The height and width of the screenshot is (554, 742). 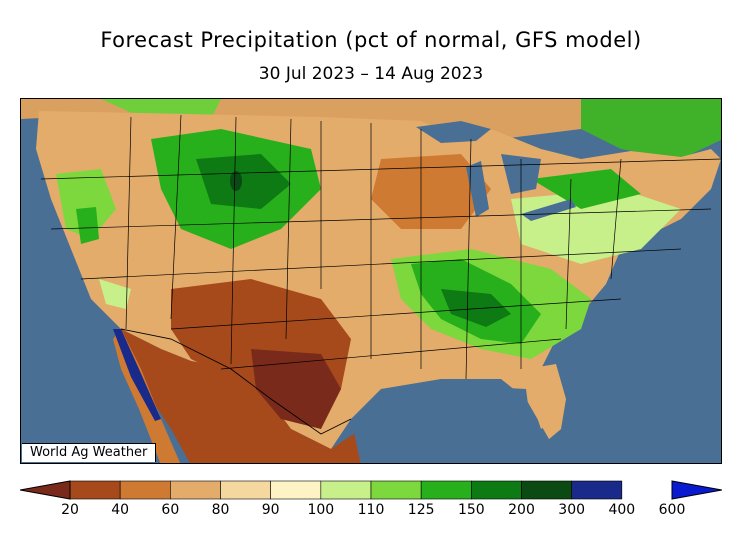 I want to click on lake-superior, so click(x=453, y=132).